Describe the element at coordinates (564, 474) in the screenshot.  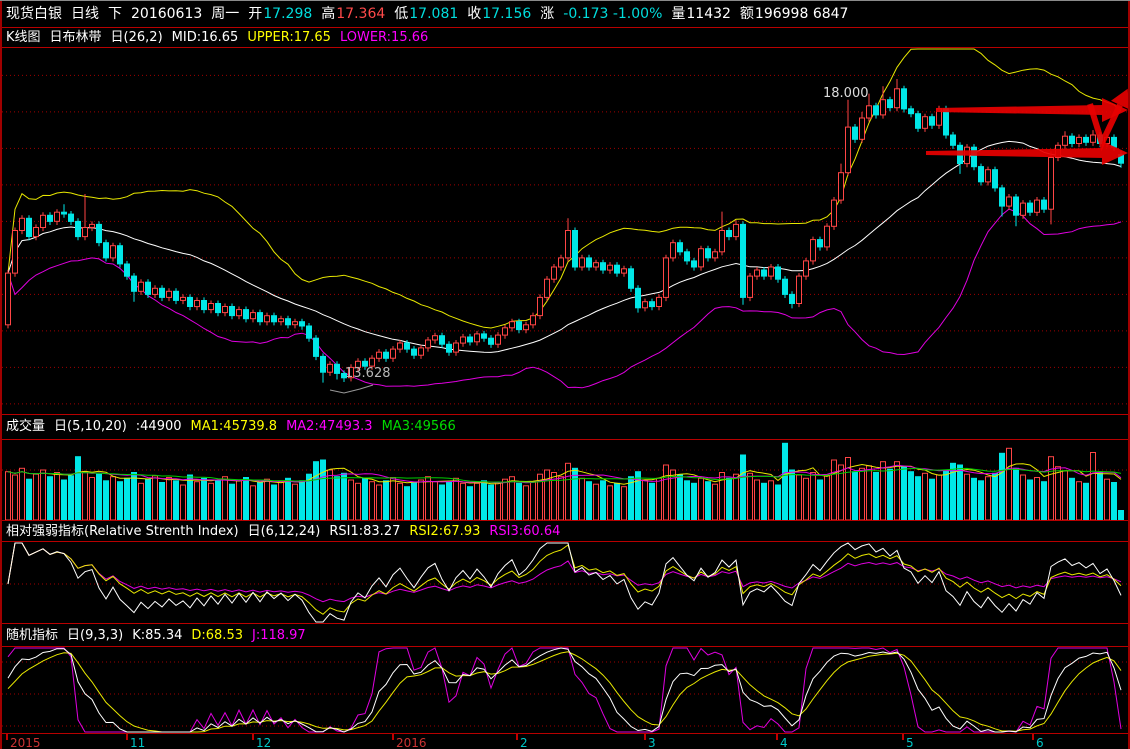
I see `volume-ma1-line` at that location.